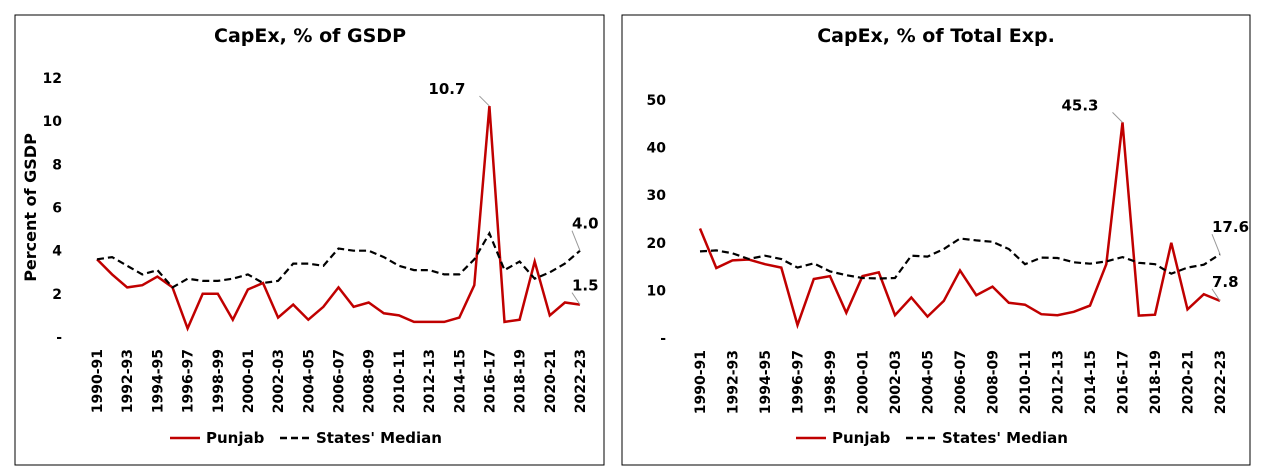 This screenshot has width=1263, height=476. I want to click on data-label: 4.0, so click(585, 224).